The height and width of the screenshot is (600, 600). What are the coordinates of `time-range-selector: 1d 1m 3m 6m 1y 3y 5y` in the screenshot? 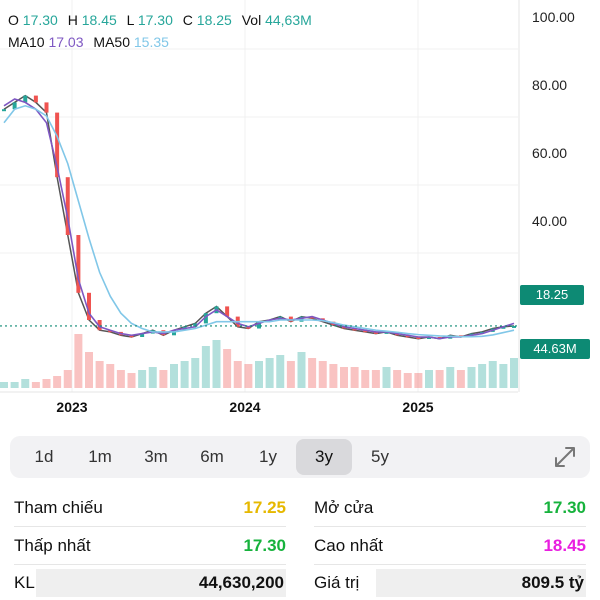 It's located at (300, 457).